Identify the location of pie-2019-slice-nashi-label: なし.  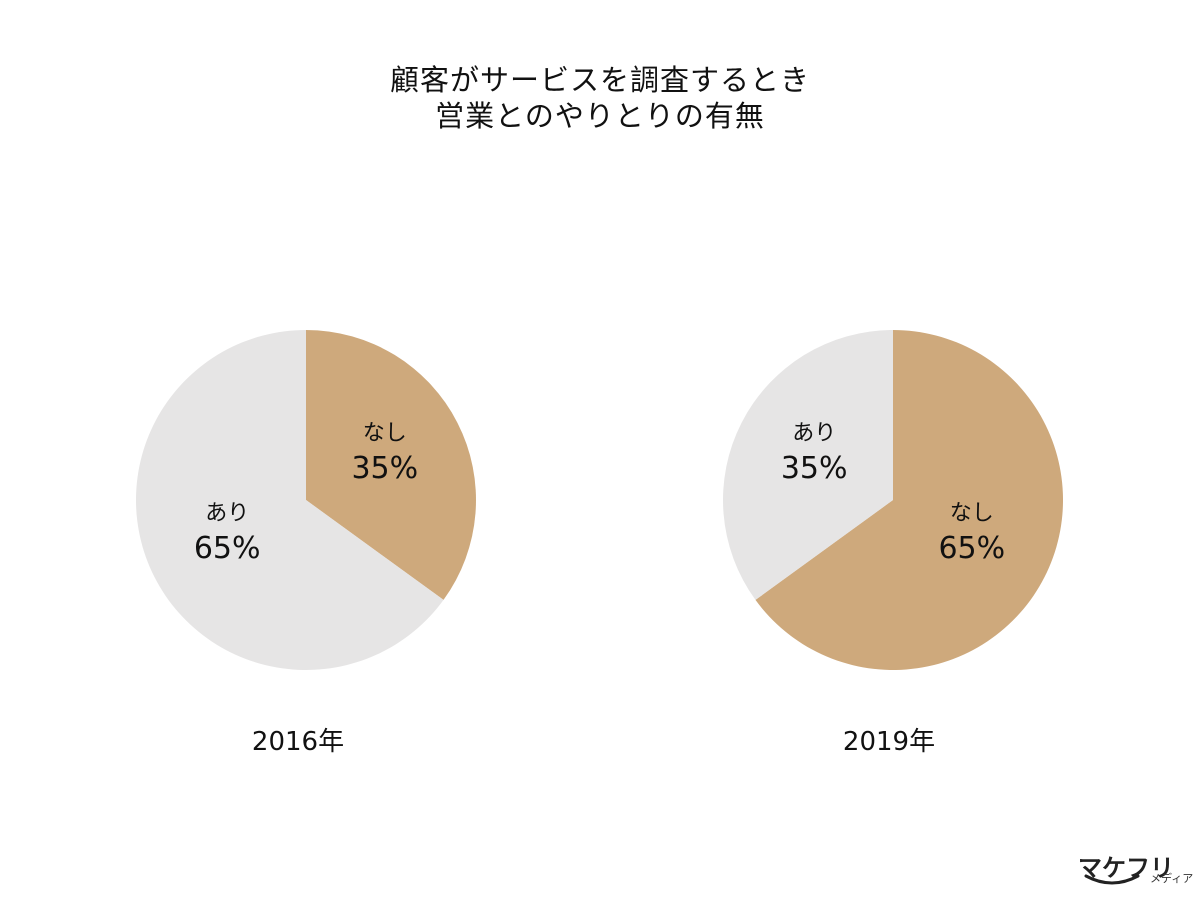
(972, 513).